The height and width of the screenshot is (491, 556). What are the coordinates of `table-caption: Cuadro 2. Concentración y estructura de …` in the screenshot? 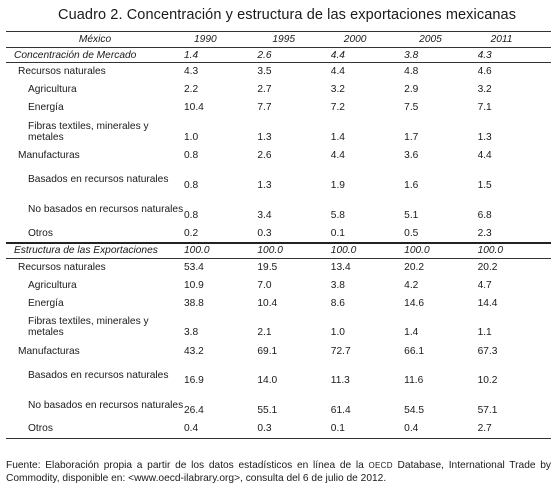 It's located at (287, 15).